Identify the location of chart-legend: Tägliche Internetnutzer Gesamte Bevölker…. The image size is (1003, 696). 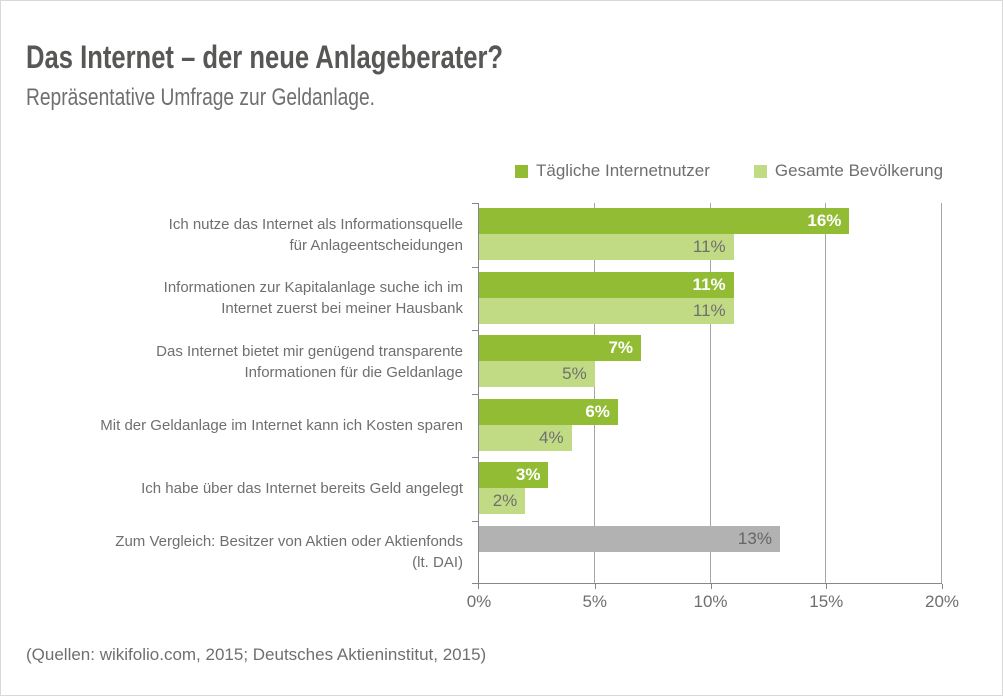
(729, 171).